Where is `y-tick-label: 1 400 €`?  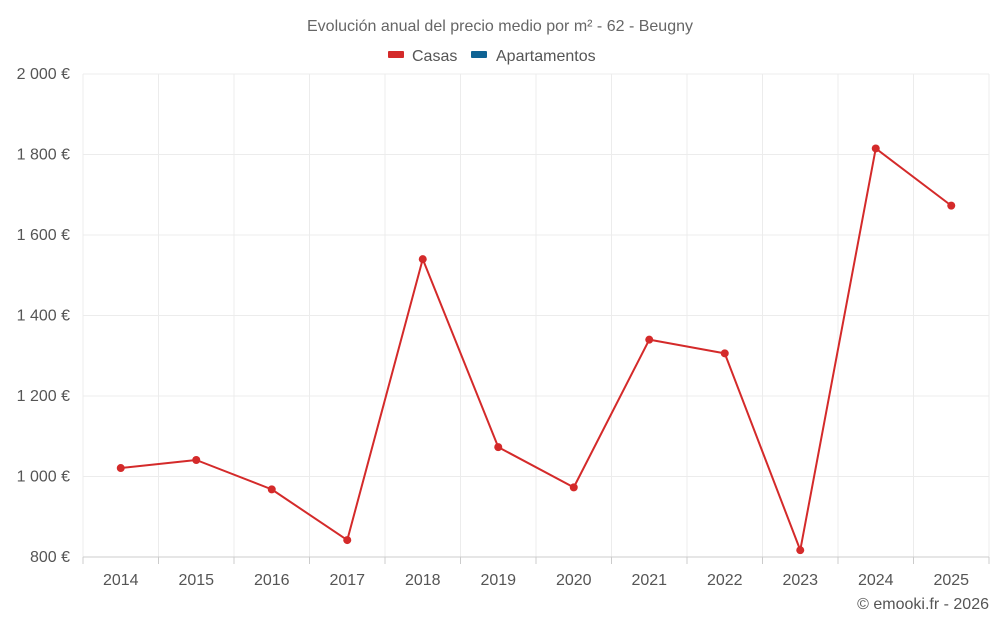
y-tick-label: 1 400 € is located at coordinates (43, 316).